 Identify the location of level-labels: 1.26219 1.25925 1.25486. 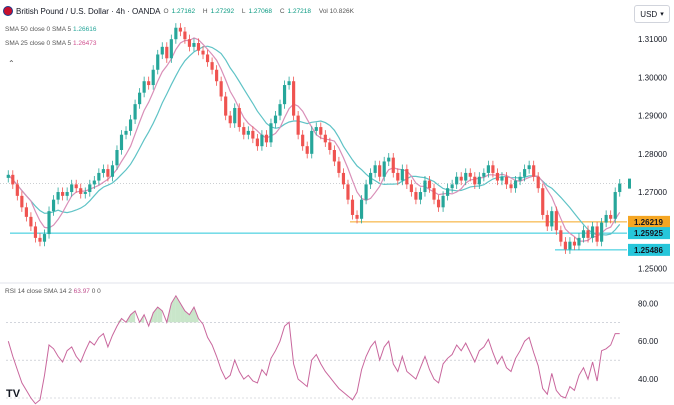
(649, 235).